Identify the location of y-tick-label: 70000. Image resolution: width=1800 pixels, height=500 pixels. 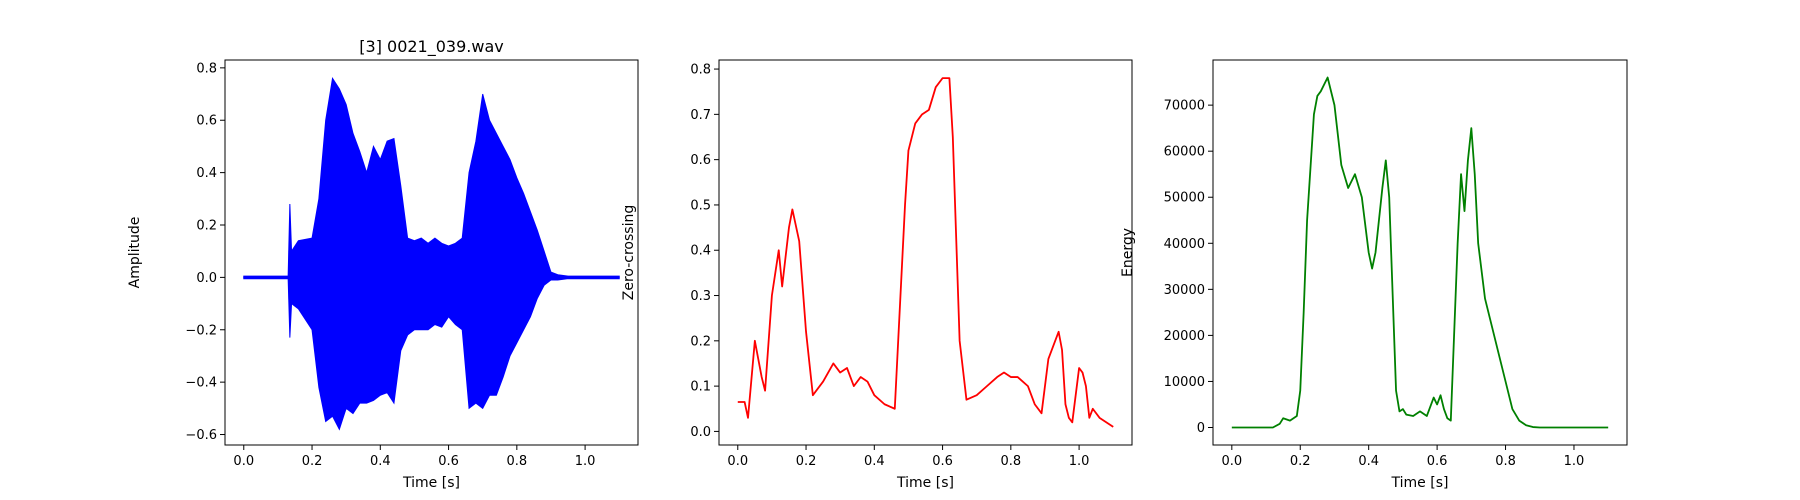
(1184, 106).